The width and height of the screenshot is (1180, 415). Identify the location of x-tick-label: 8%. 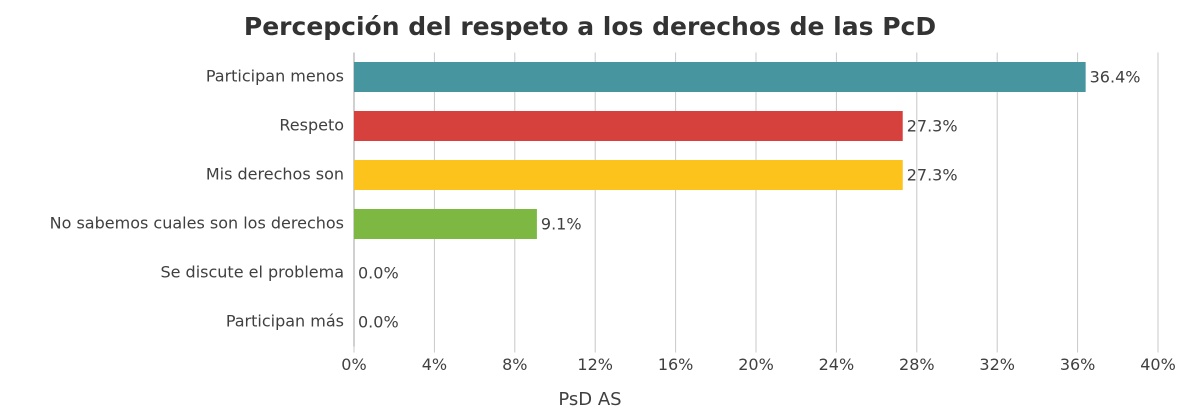
(514, 364).